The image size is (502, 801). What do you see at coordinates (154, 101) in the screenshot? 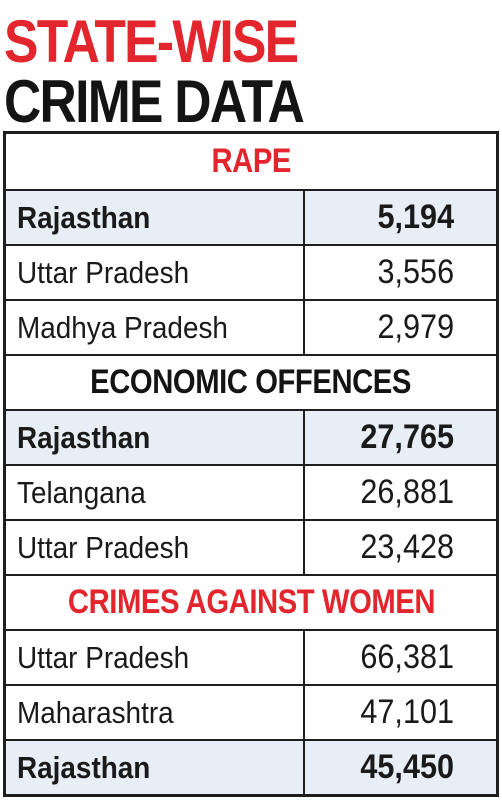
I see `title-line-2: CRIME DATA` at bounding box center [154, 101].